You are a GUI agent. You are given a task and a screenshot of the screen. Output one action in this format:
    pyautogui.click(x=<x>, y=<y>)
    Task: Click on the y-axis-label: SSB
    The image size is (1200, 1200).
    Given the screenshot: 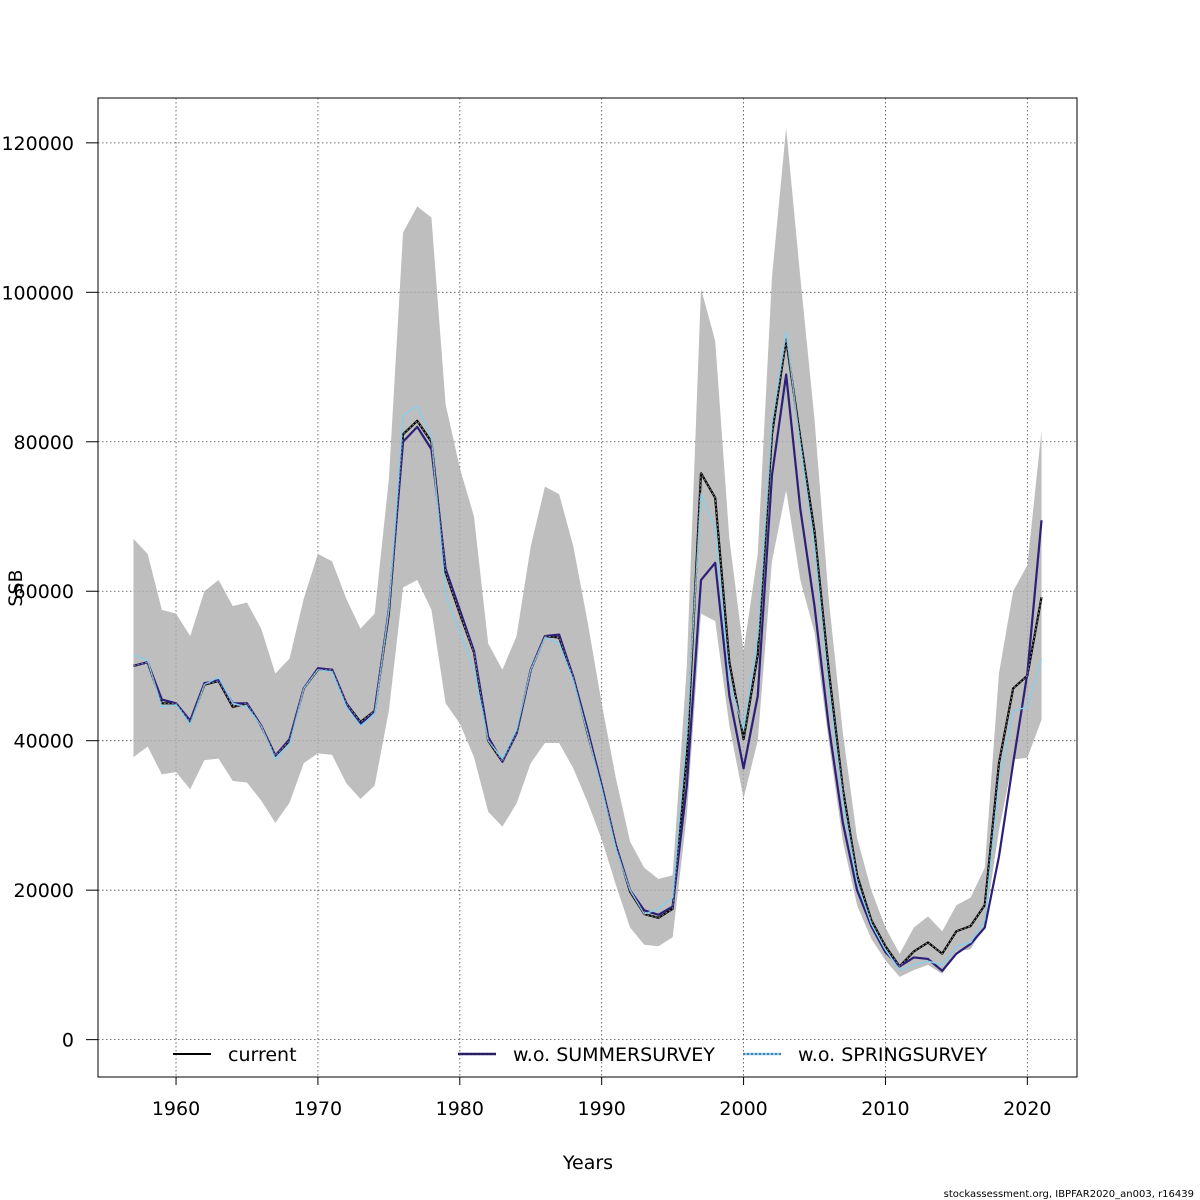 What is the action you would take?
    pyautogui.click(x=16, y=587)
    